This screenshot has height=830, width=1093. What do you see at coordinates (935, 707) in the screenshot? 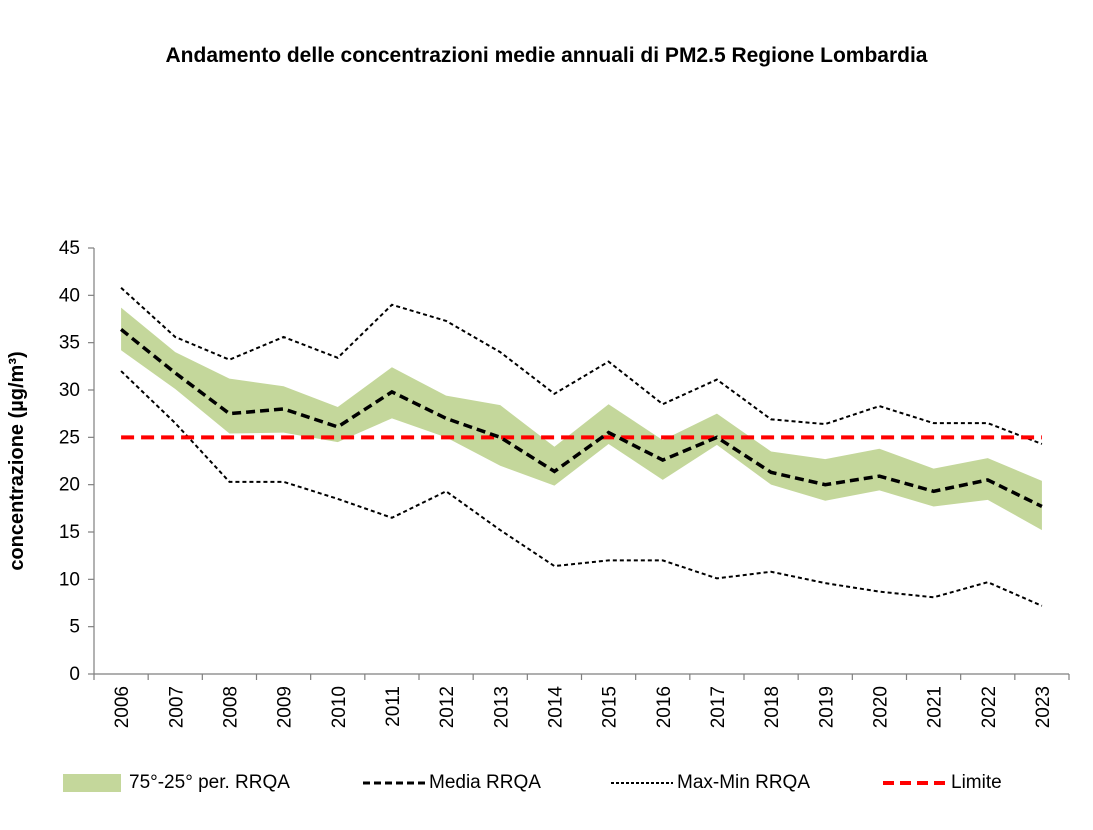
I see `x-tick-label: 2021` at bounding box center [935, 707].